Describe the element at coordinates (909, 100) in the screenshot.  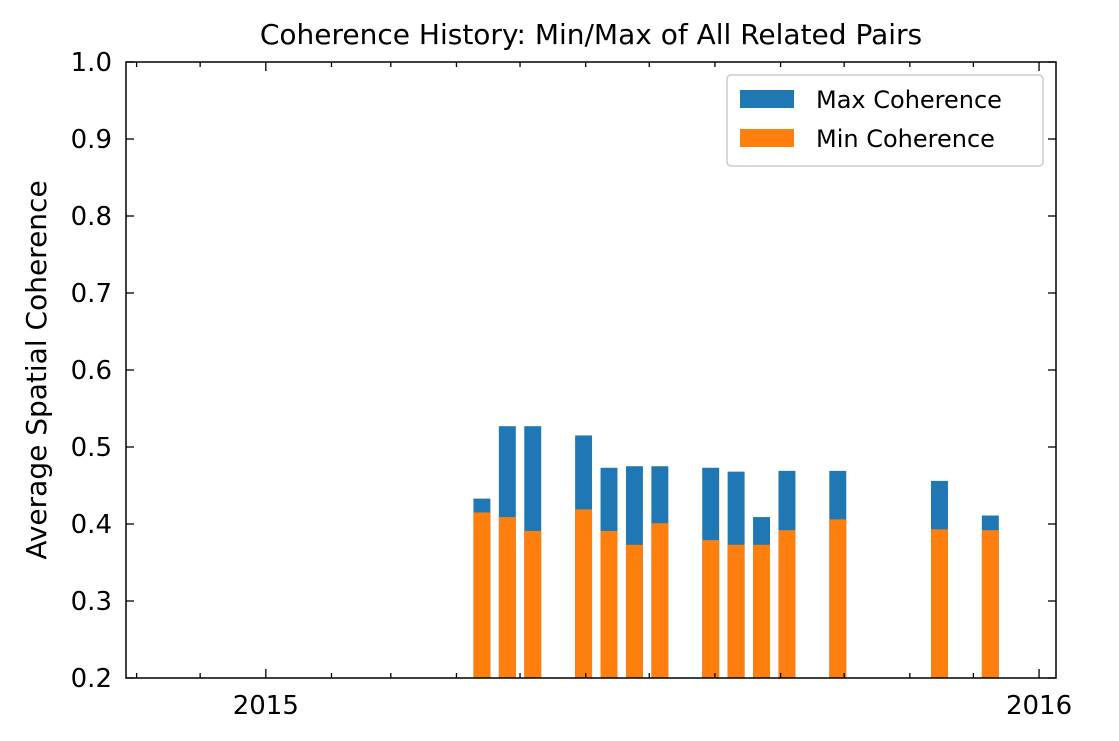
I see `legend-label-max: Max Coherence` at that location.